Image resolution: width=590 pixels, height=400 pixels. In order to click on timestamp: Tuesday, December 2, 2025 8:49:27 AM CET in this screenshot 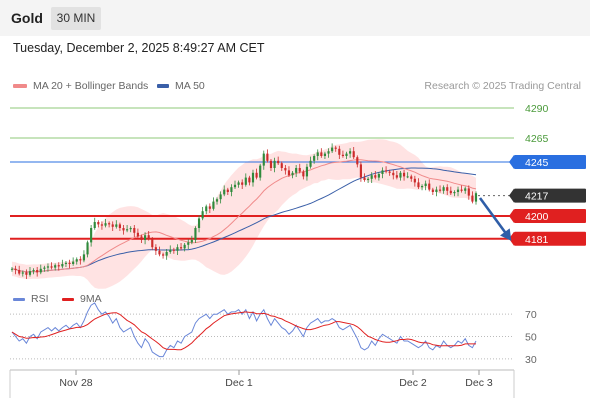, I will do `click(139, 48)`.